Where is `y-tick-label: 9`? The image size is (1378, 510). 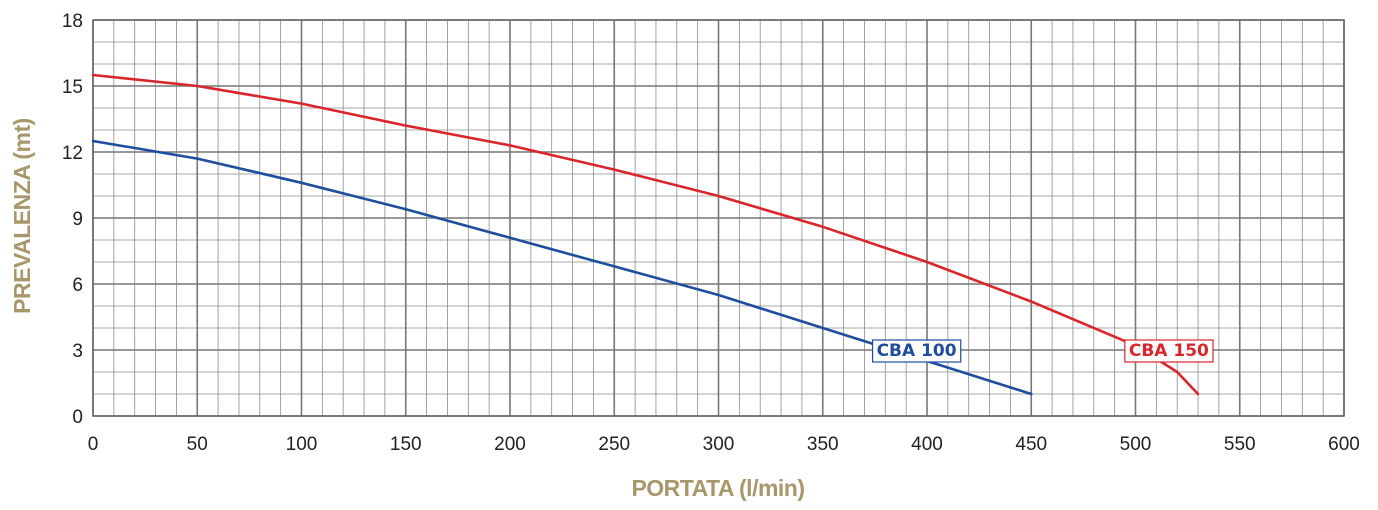
y-tick-label: 9 is located at coordinates (77, 219).